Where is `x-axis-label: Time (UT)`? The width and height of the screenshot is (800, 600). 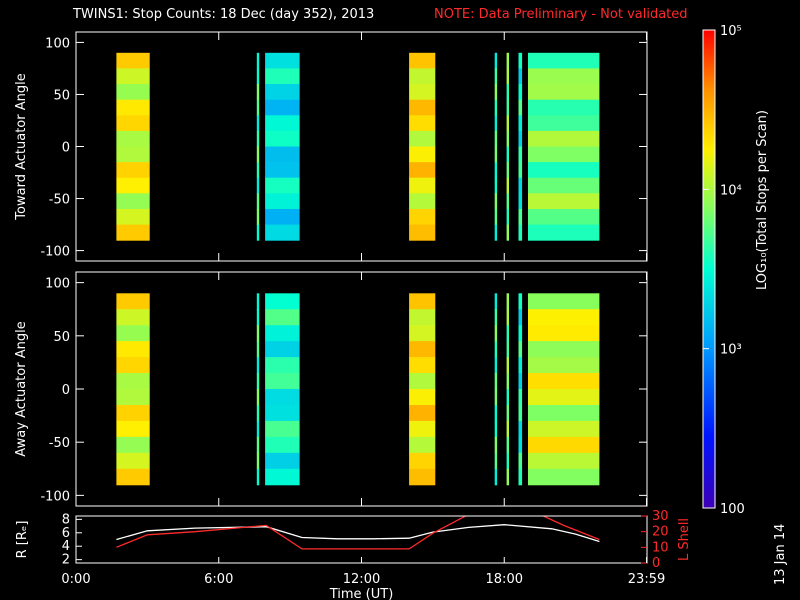
x-axis-label: Time (UT) is located at coordinates (361, 593).